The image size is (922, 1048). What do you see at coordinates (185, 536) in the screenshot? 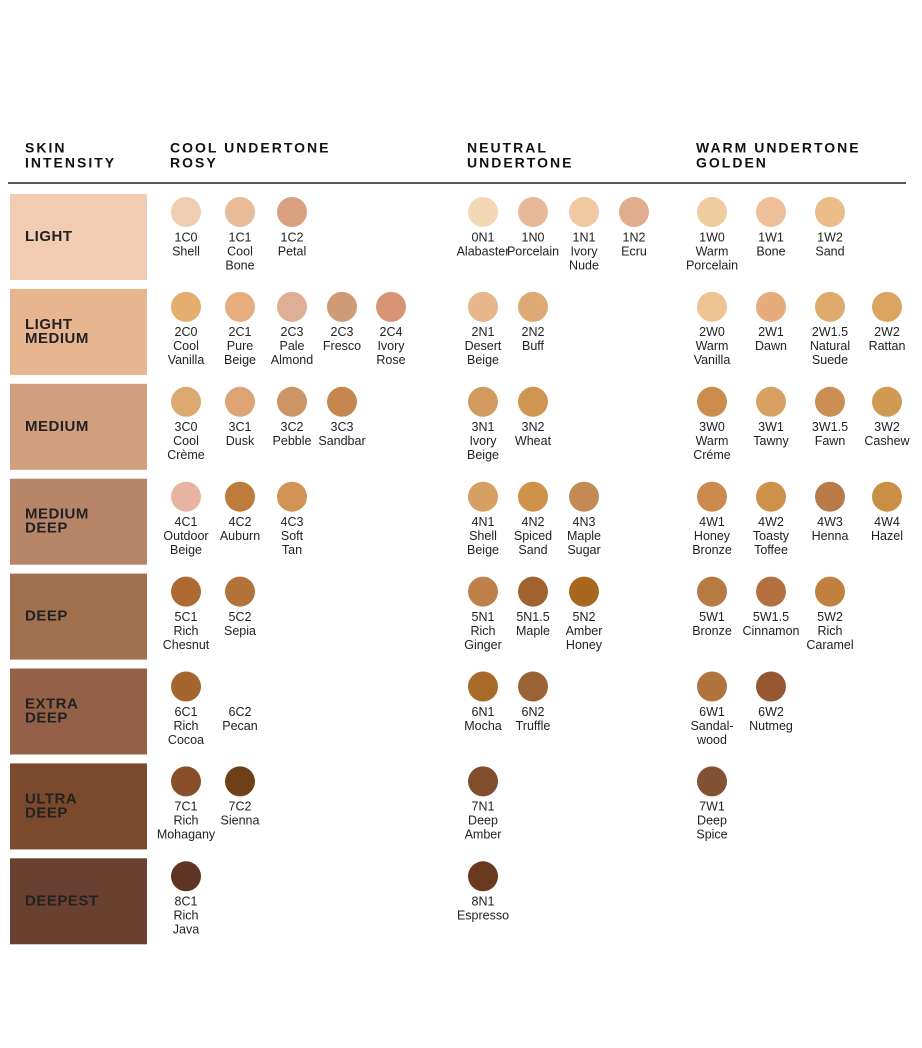
I see `shade-name: Outdoor` at bounding box center [185, 536].